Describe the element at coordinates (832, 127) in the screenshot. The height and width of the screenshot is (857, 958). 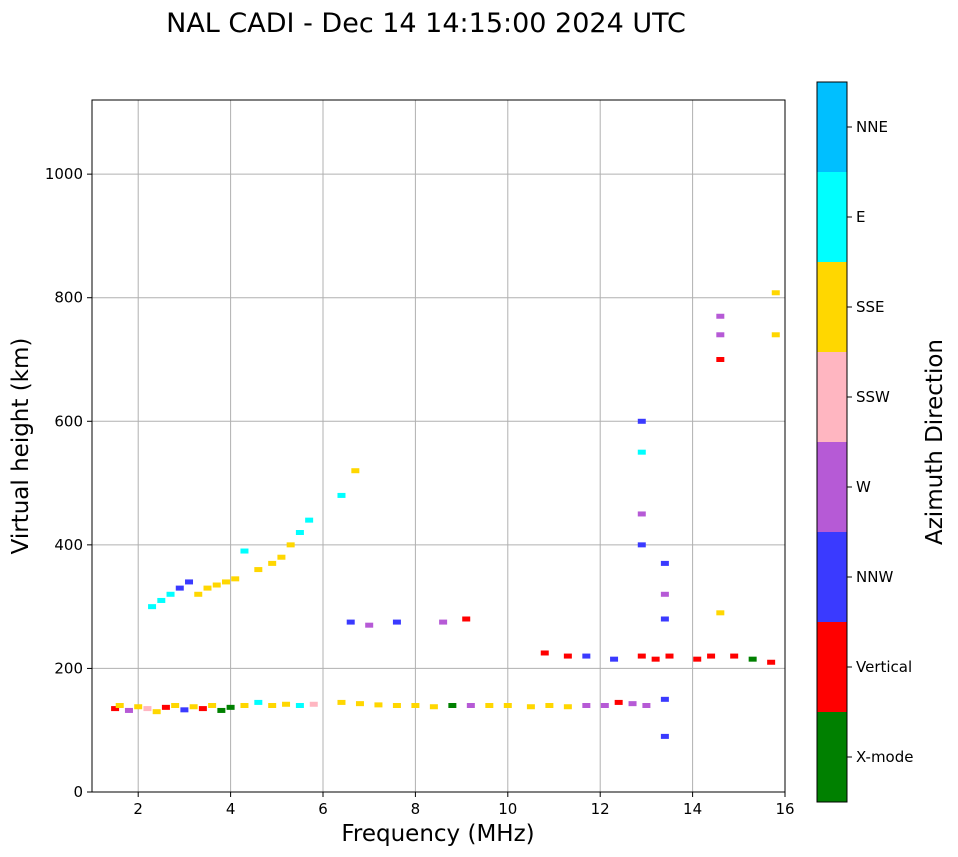
I see `colorbar-segment-nne` at that location.